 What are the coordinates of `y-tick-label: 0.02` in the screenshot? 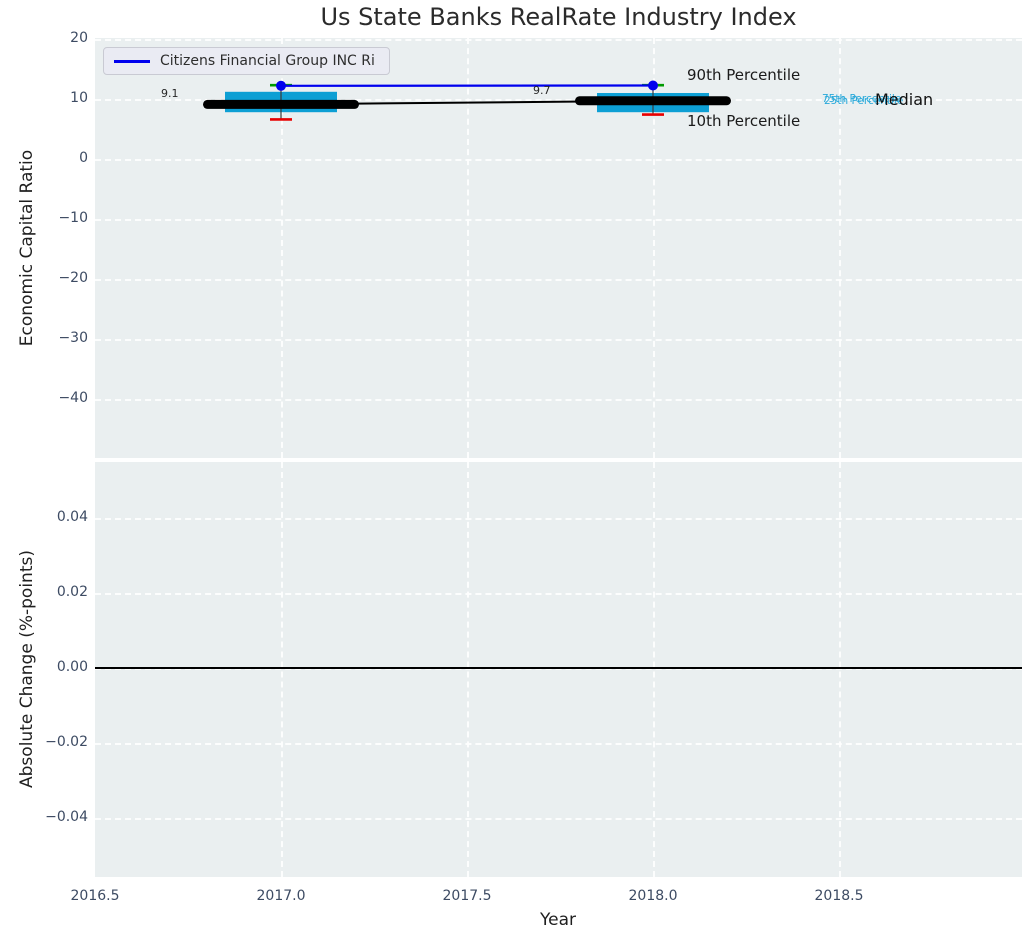 It's located at (72, 592).